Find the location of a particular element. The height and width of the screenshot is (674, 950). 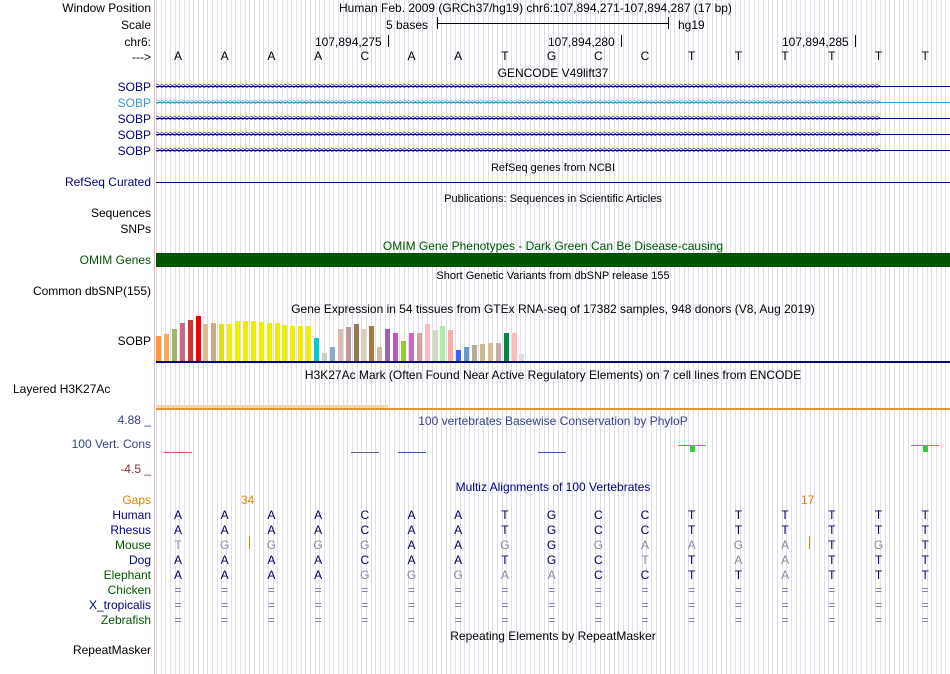

ruler-tick-label: 107,894,280 is located at coordinates (581, 42).